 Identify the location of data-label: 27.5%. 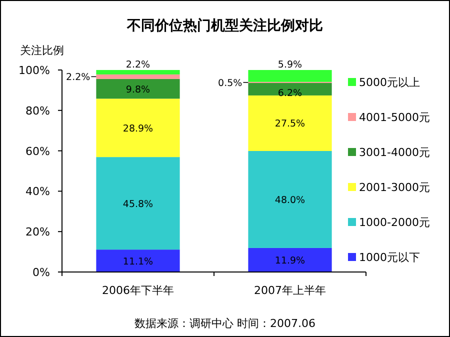
(290, 124).